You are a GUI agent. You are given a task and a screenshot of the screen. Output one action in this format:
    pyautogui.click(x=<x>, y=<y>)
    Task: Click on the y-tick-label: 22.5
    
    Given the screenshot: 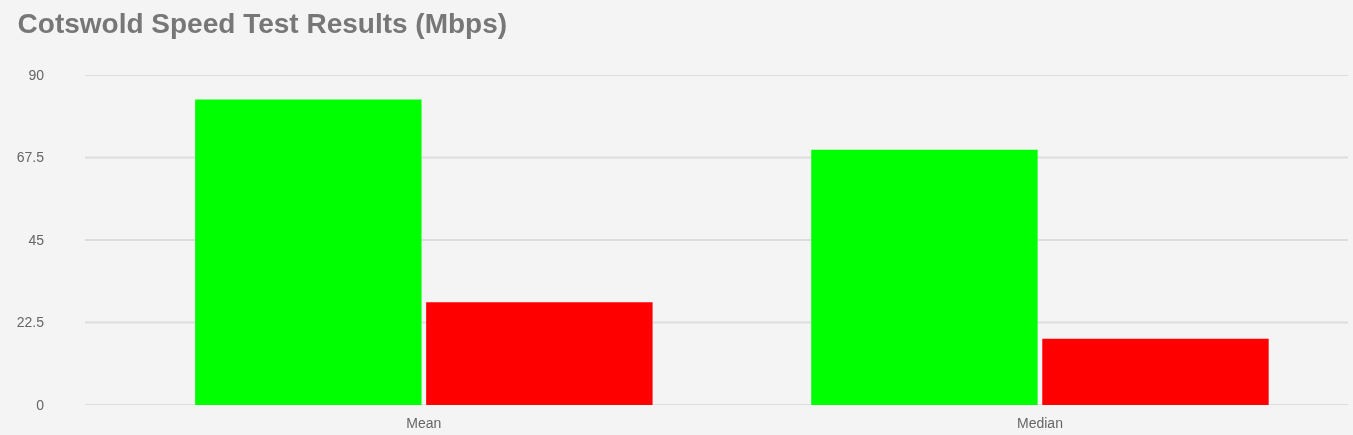 What is the action you would take?
    pyautogui.click(x=30, y=322)
    